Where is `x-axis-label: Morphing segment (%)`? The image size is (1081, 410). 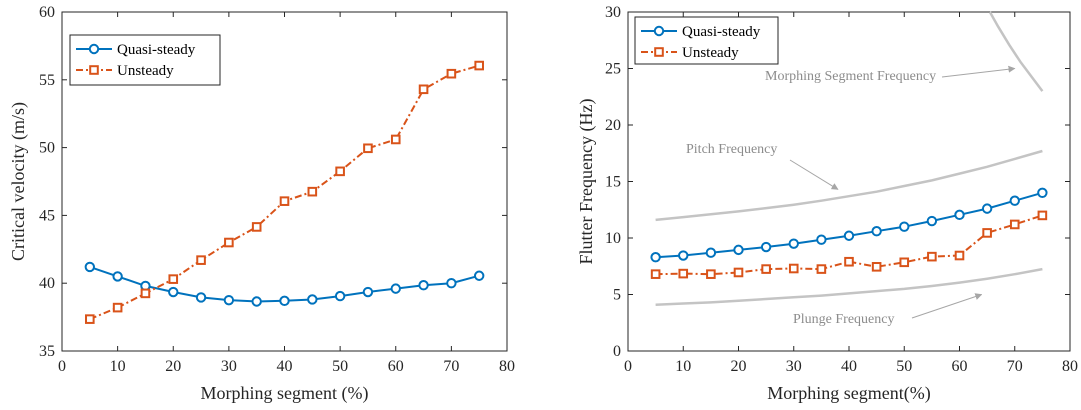 x-axis-label: Morphing segment (%) is located at coordinates (285, 393).